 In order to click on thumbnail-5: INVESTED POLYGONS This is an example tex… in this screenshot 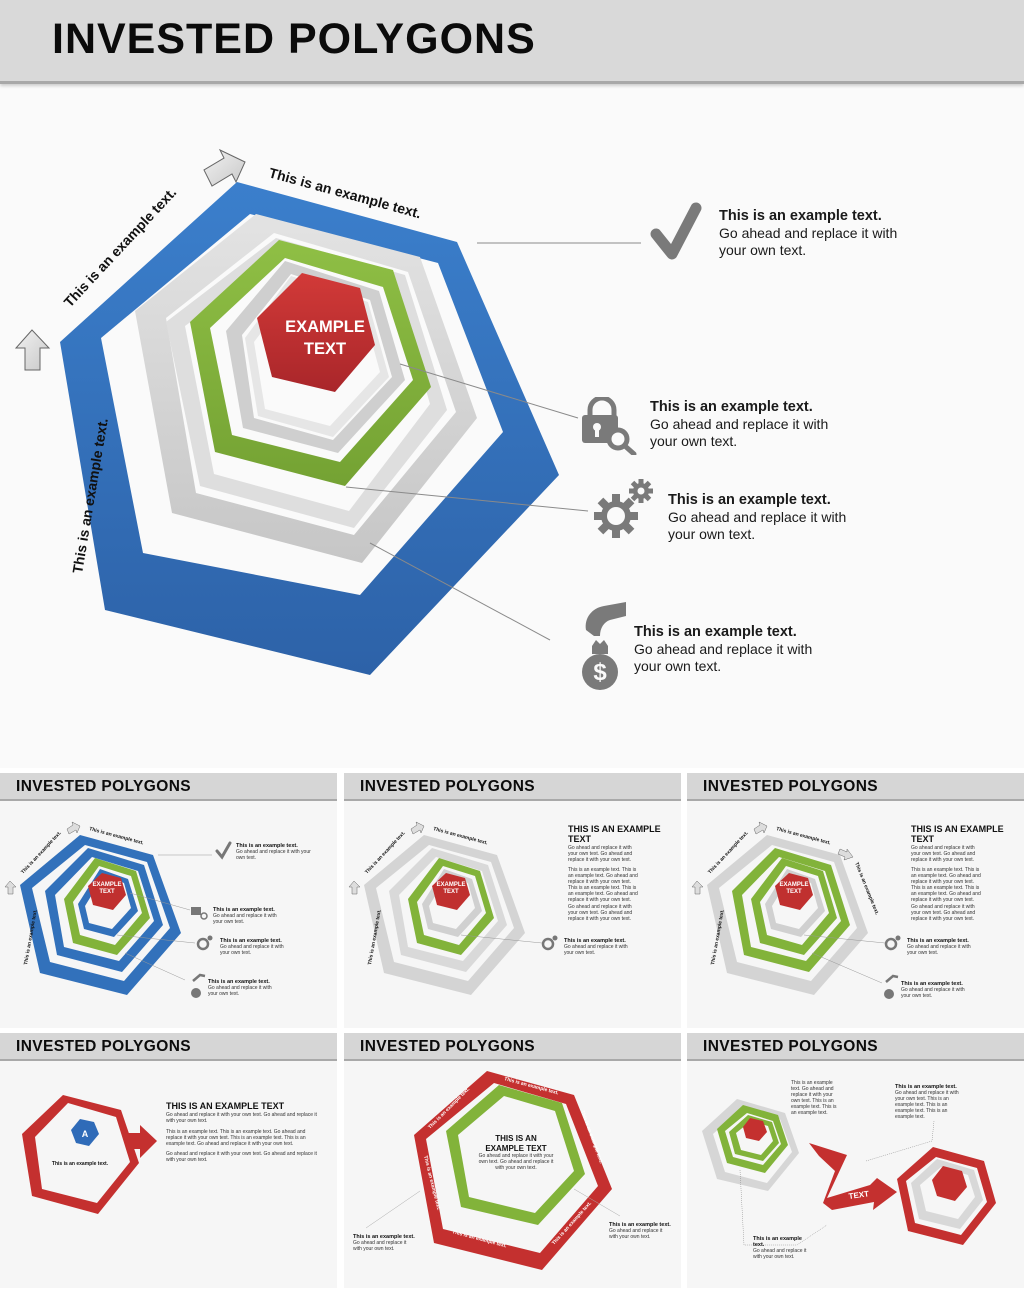, I will do `click(512, 1160)`.